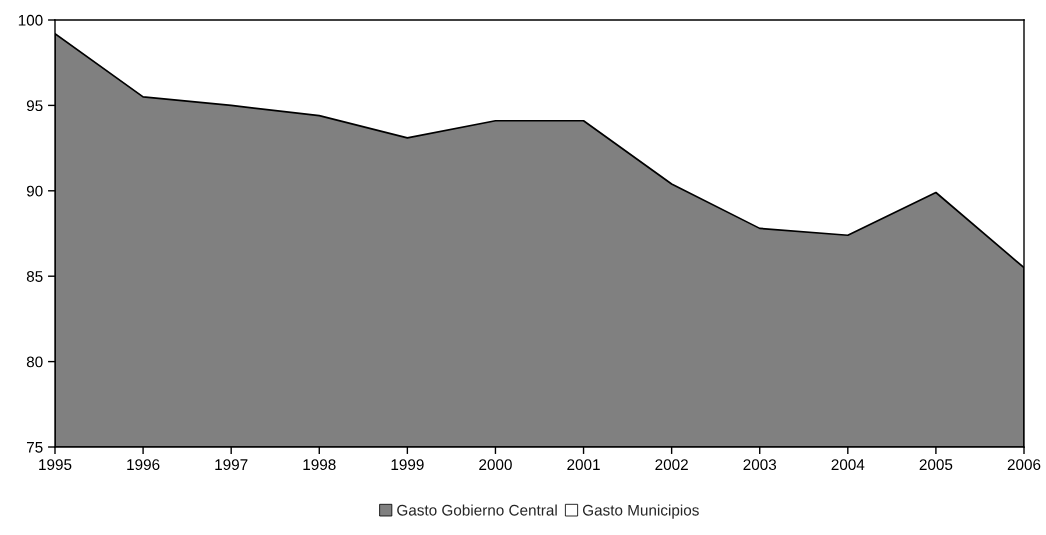 The height and width of the screenshot is (535, 1046). What do you see at coordinates (848, 465) in the screenshot?
I see `x-tick-label: 2004` at bounding box center [848, 465].